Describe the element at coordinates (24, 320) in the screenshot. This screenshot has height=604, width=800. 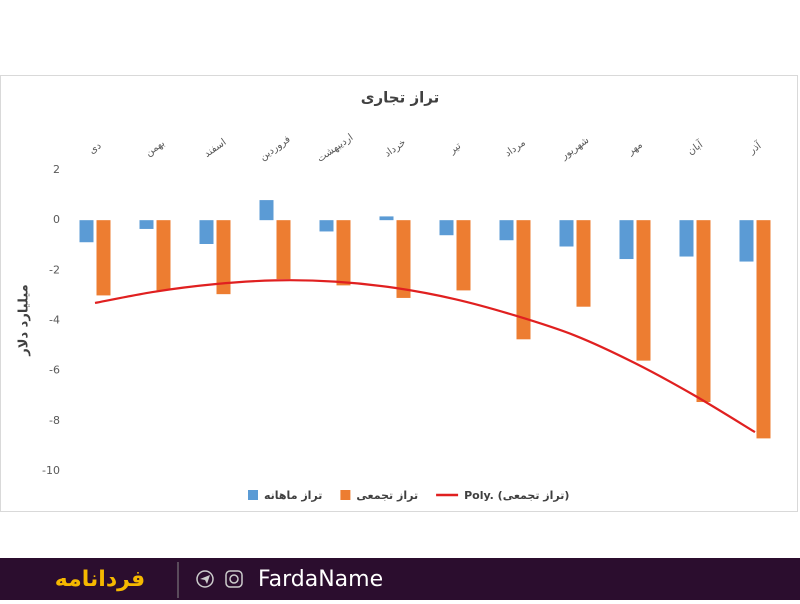
I see `y-axis-title: میلیارد دلار` at that location.